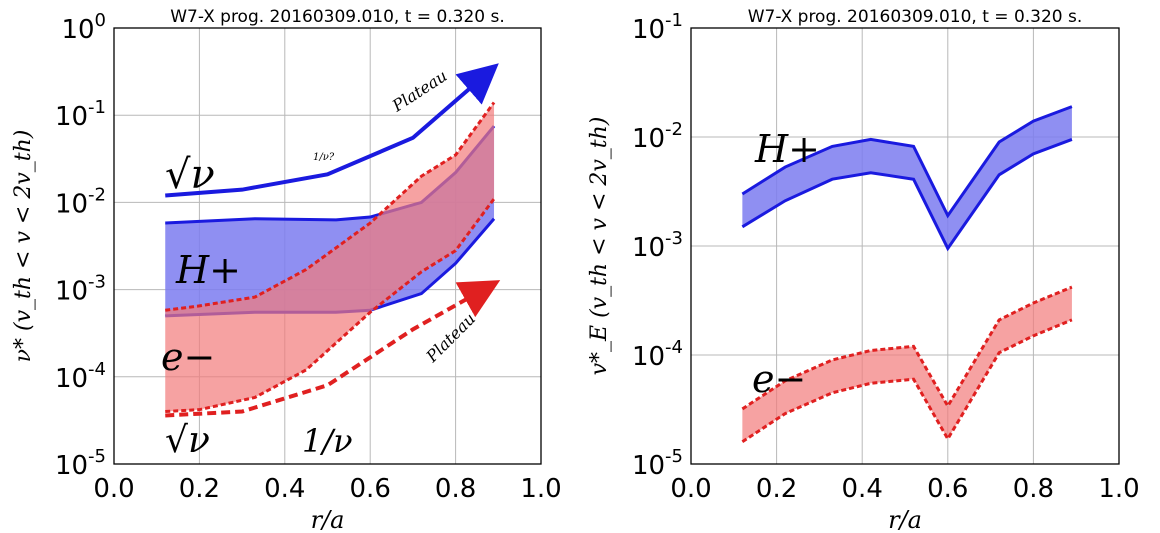 The image size is (1160, 533). What do you see at coordinates (333, 349) in the screenshot?
I see `red-regime-arrow` at bounding box center [333, 349].